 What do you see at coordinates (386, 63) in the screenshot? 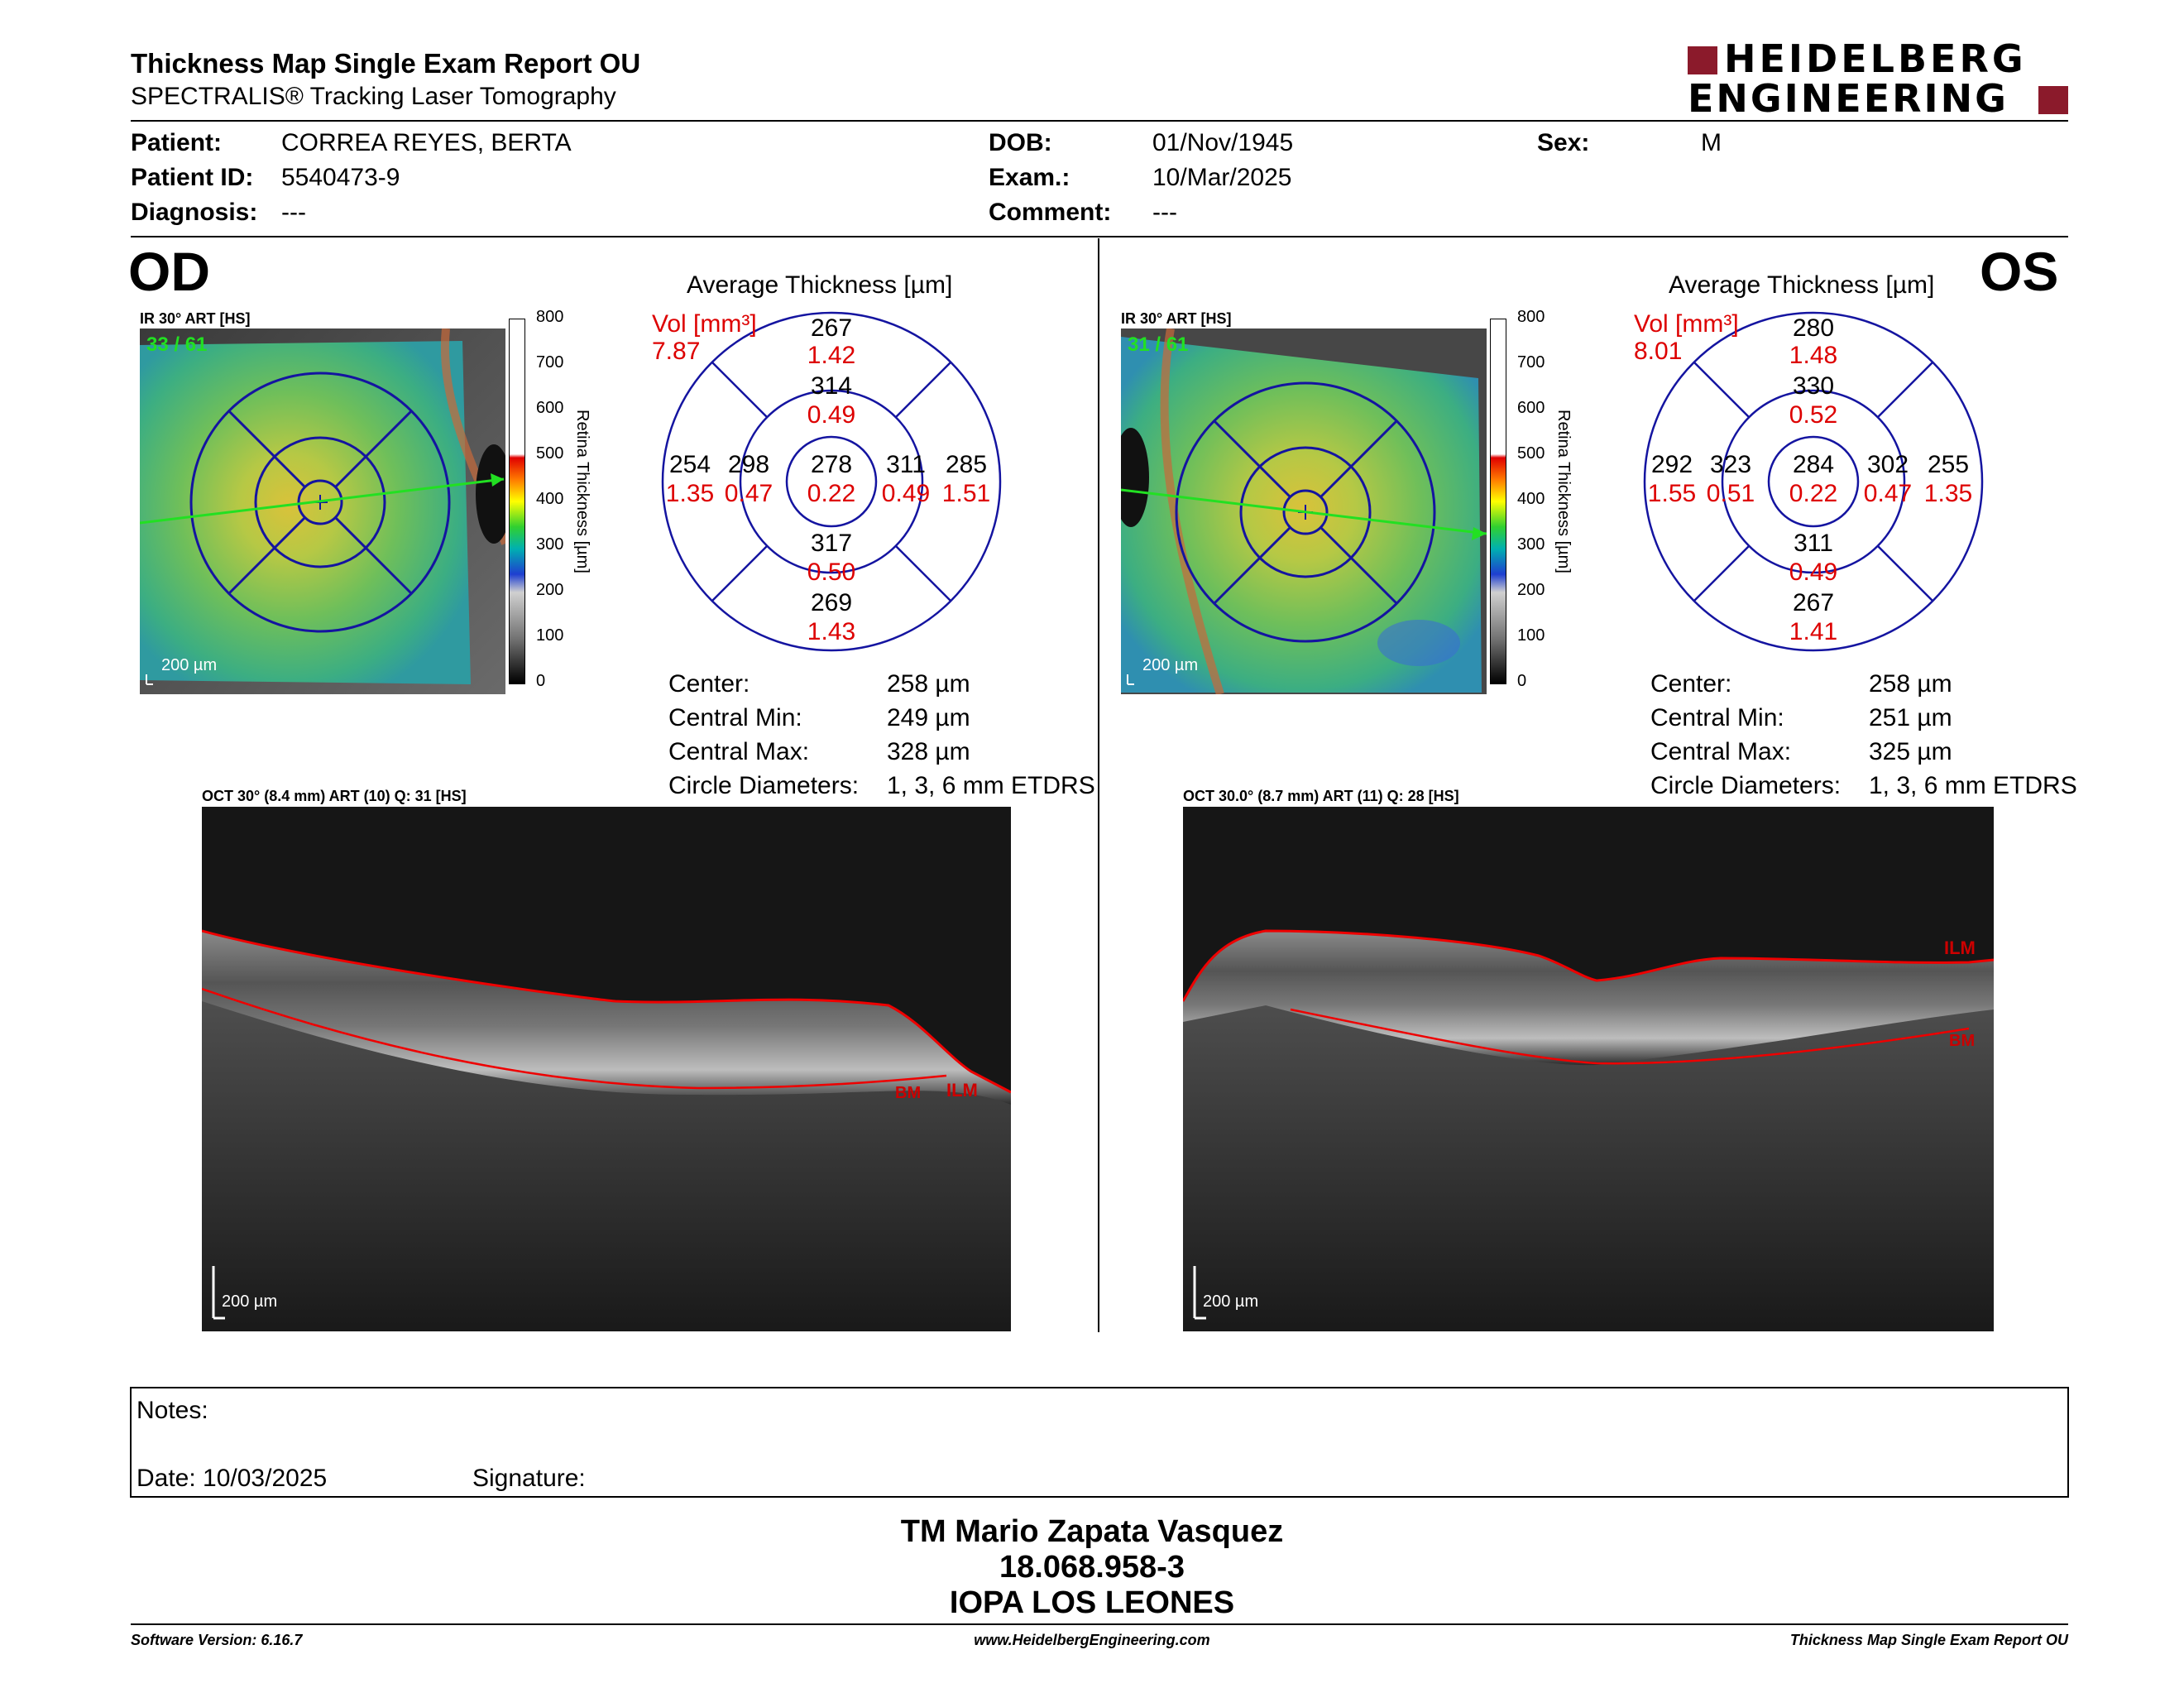
I see `report-title: Thickness Map Single Exam Report OU` at bounding box center [386, 63].